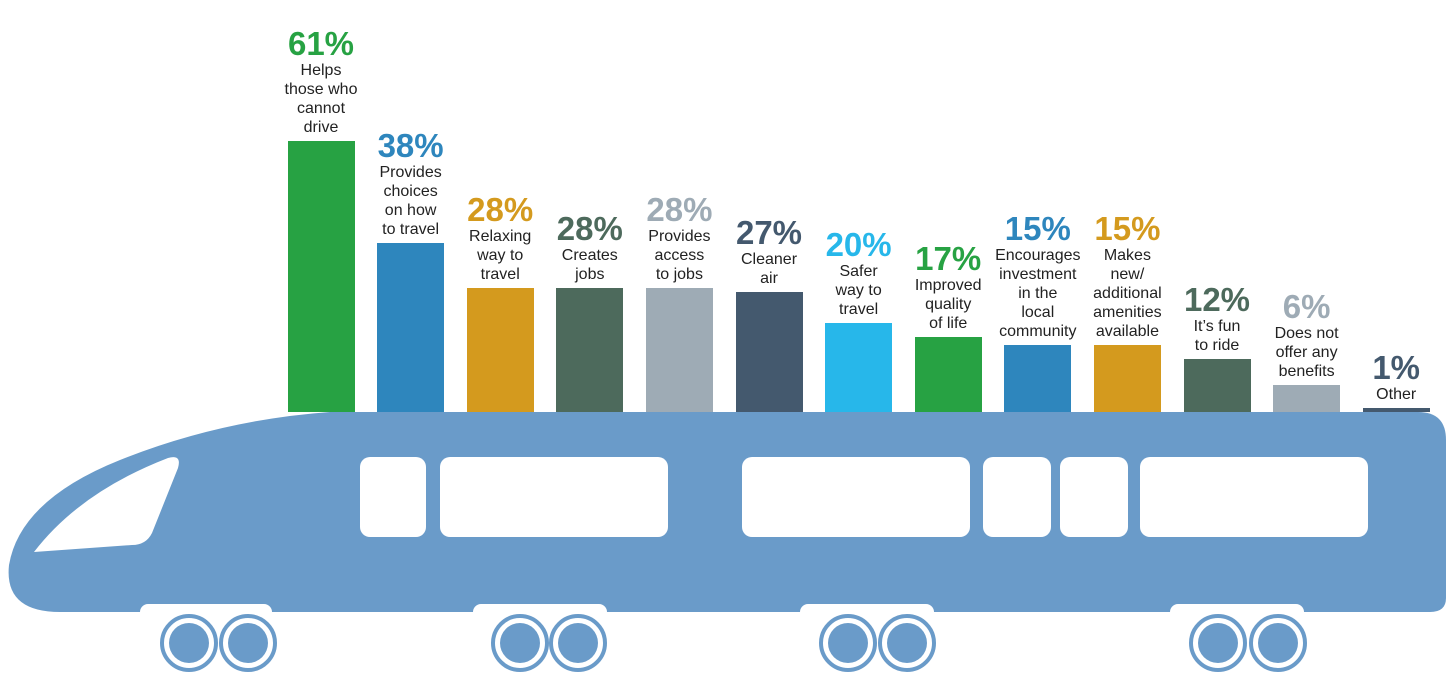  I want to click on category-label: Helps those who cannot drive, so click(321, 99).